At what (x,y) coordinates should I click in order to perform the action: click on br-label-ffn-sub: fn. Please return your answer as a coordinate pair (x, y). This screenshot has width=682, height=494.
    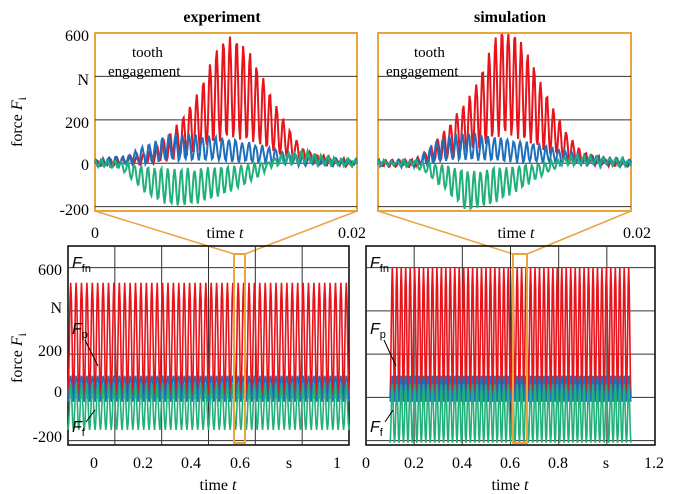
    Looking at the image, I should click on (384, 269).